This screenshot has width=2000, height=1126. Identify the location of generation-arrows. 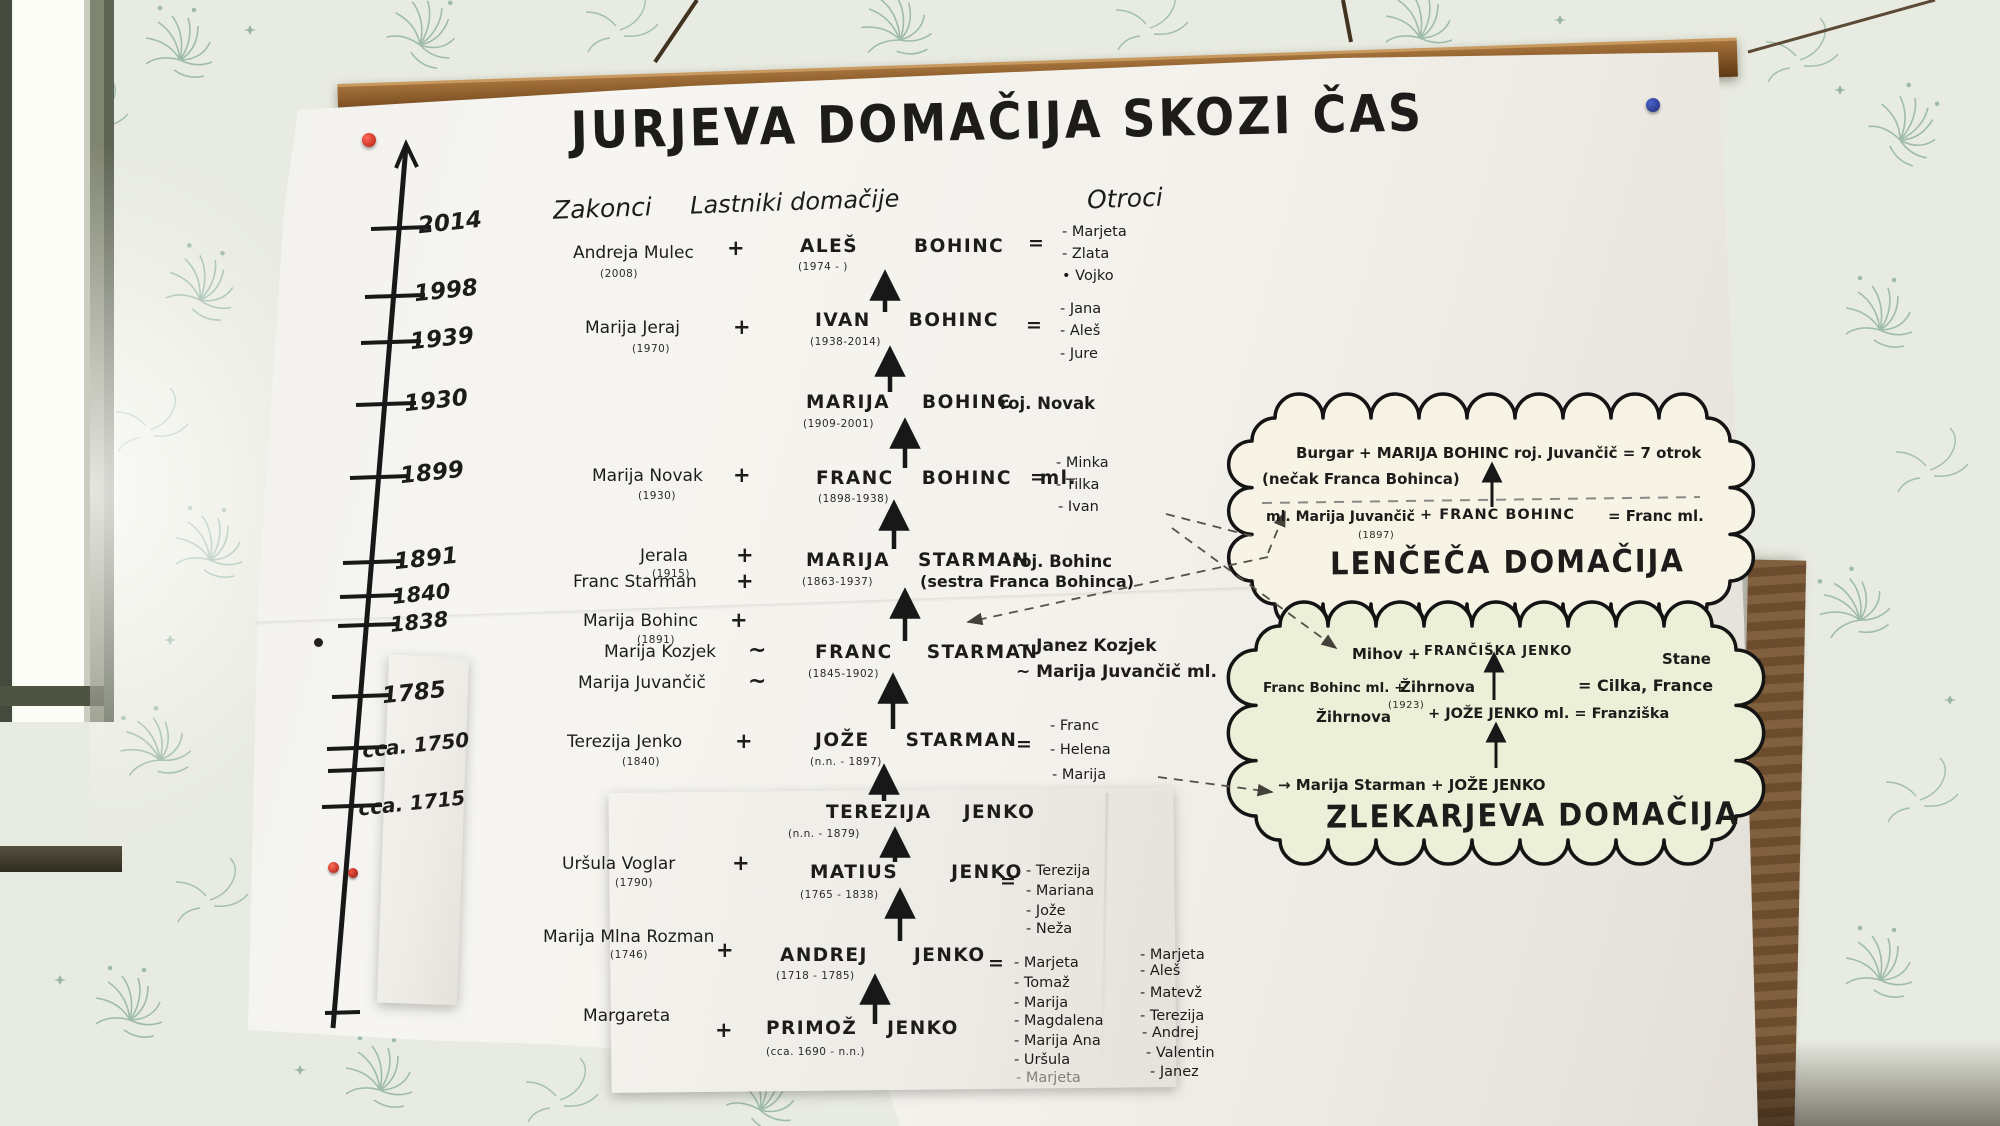
(890, 646).